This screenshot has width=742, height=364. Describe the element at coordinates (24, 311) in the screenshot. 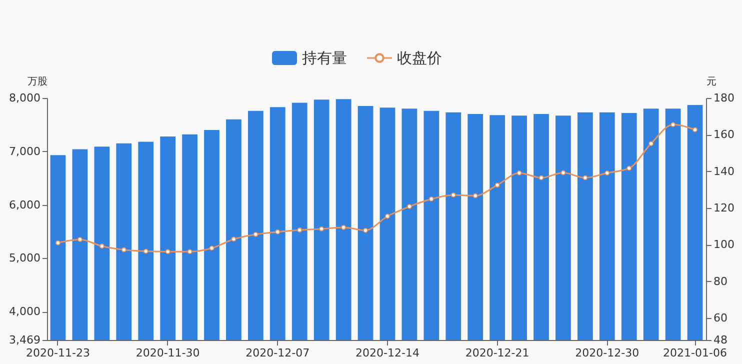

I see `y-tick-label: 4,000` at that location.